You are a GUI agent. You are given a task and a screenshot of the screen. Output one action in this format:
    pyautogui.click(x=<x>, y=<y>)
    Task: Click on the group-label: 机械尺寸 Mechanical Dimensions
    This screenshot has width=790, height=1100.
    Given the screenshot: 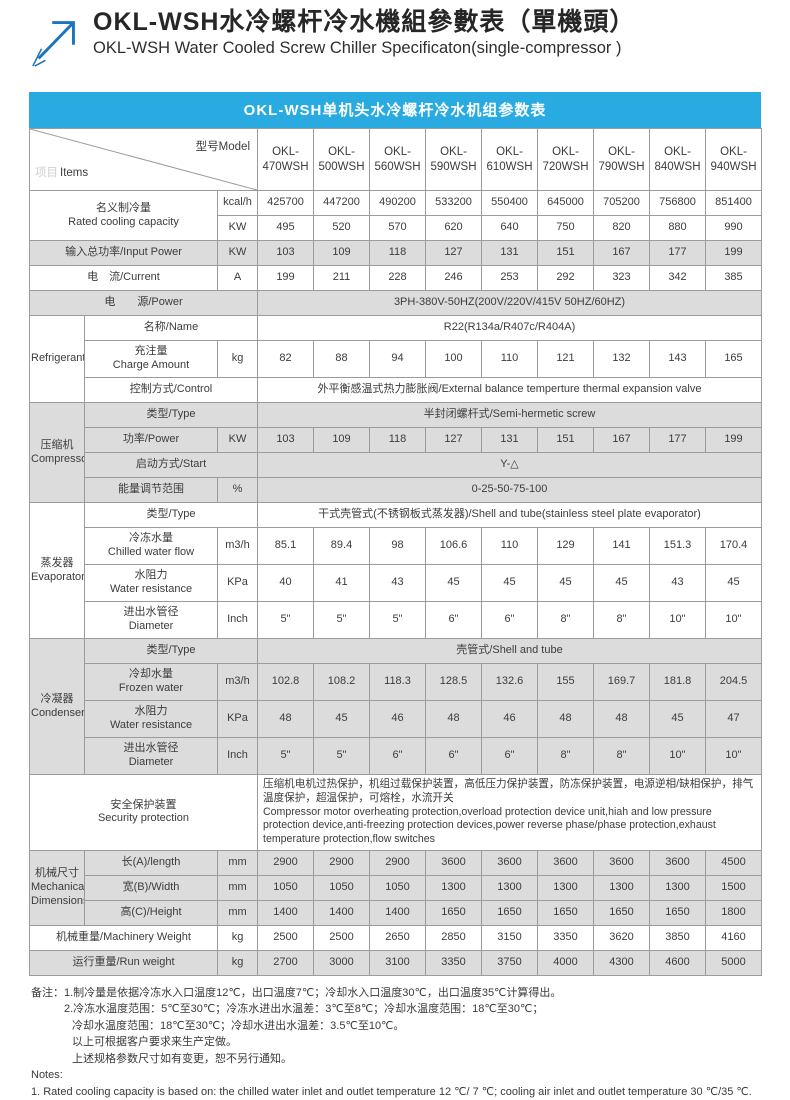 What is the action you would take?
    pyautogui.click(x=57, y=887)
    